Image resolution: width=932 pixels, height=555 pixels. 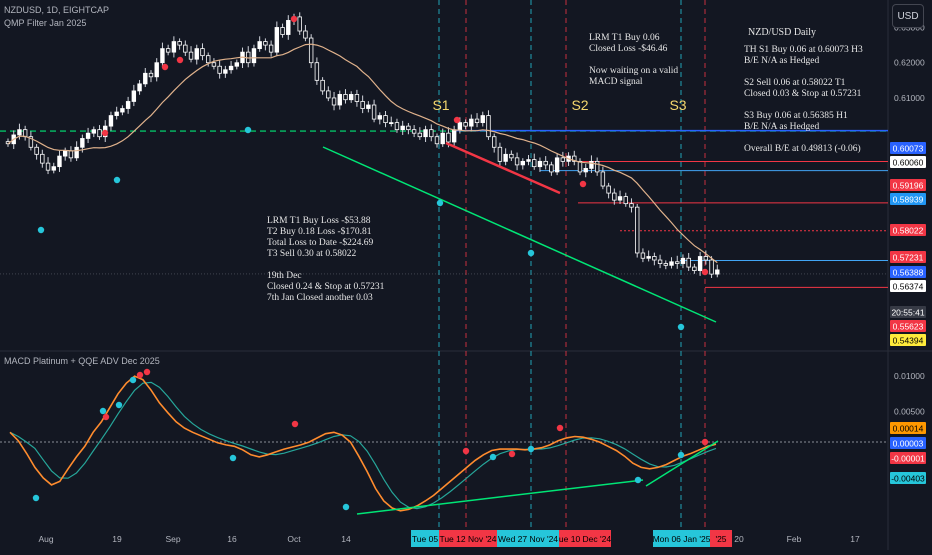 What do you see at coordinates (909, 411) in the screenshot?
I see `macd-tick: 0.00500` at bounding box center [909, 411].